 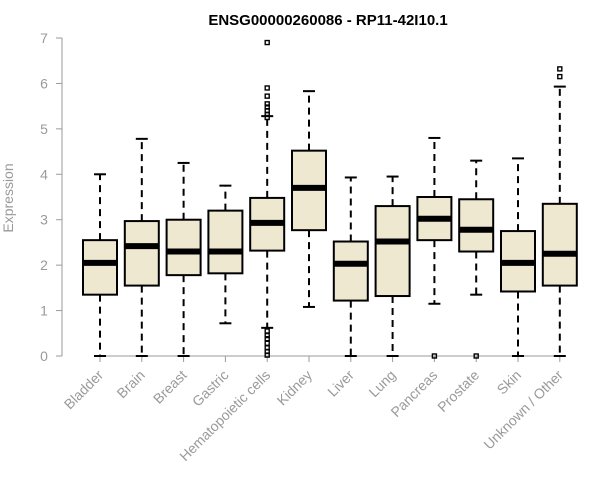 What do you see at coordinates (44, 174) in the screenshot?
I see `y-tick-label: 4` at bounding box center [44, 174].